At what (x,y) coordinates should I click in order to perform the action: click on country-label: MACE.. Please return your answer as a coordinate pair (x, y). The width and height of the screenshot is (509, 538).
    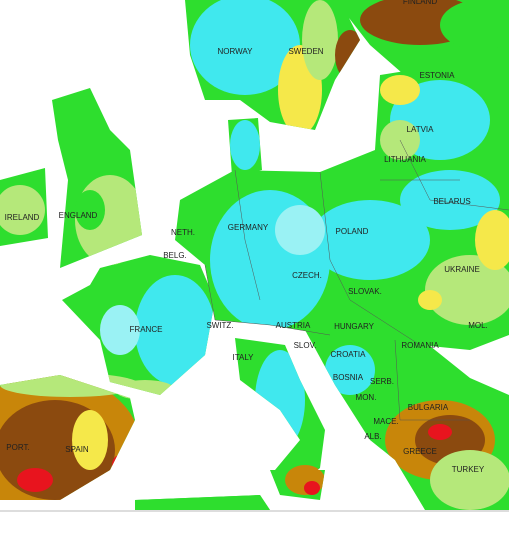
    Looking at the image, I should click on (385, 421).